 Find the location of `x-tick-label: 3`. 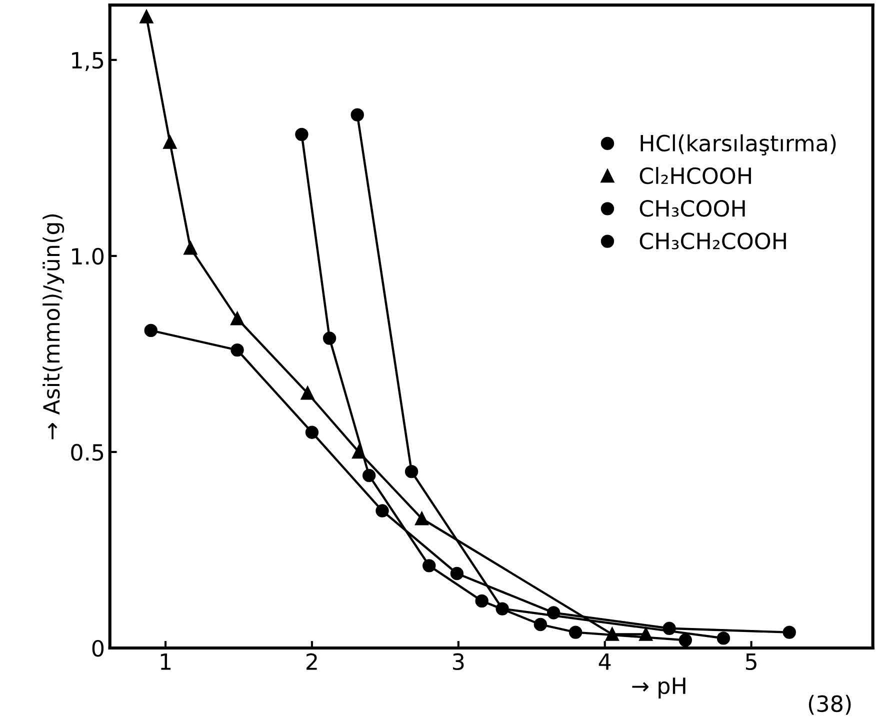

x-tick-label: 3 is located at coordinates (458, 661).